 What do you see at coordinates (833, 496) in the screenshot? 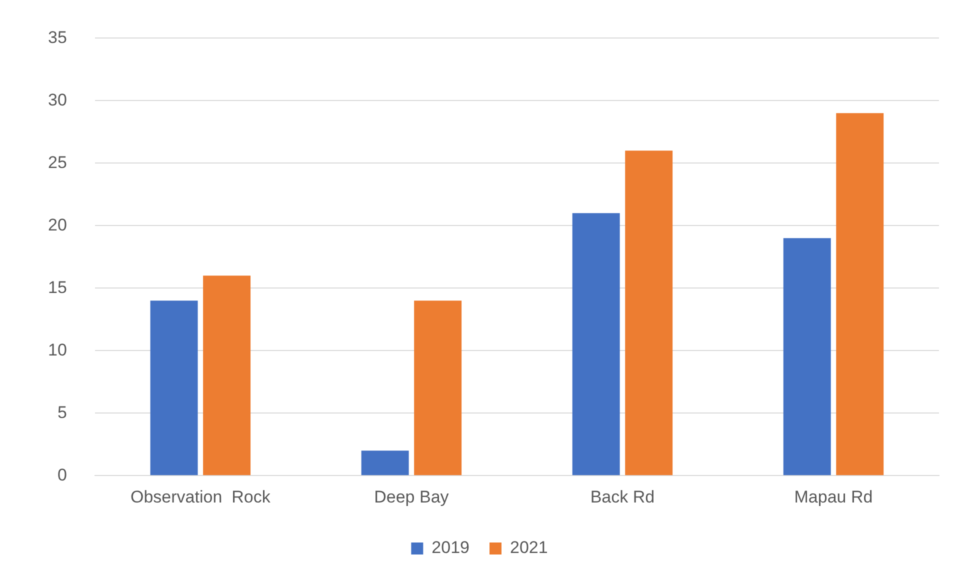
I see `x-tick-label: Mapau Rd` at bounding box center [833, 496].